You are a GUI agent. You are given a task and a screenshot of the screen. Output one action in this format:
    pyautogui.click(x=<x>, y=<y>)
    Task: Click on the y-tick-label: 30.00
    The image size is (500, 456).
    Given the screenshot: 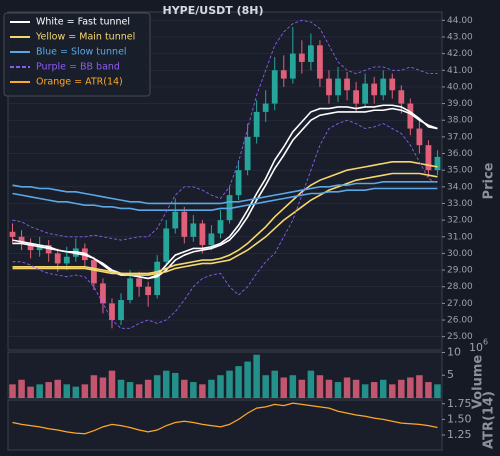 What is the action you would take?
    pyautogui.click(x=460, y=254)
    